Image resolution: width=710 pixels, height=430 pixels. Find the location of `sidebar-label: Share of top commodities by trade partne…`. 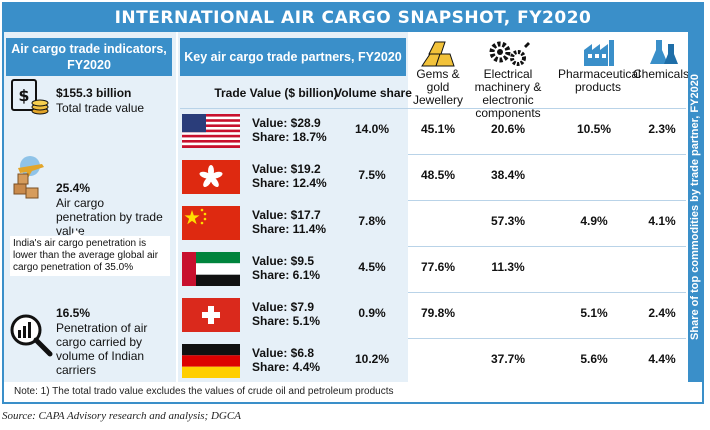

sidebar-label: Share of top commodities by trade partne… is located at coordinates (695, 207).